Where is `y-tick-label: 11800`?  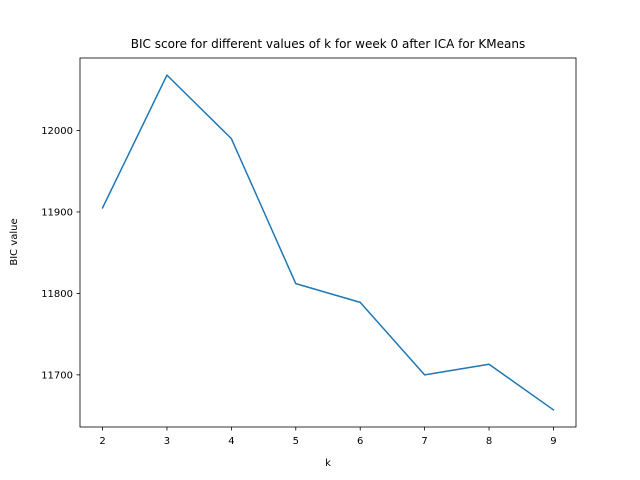
y-tick-label: 11800 is located at coordinates (57, 294).